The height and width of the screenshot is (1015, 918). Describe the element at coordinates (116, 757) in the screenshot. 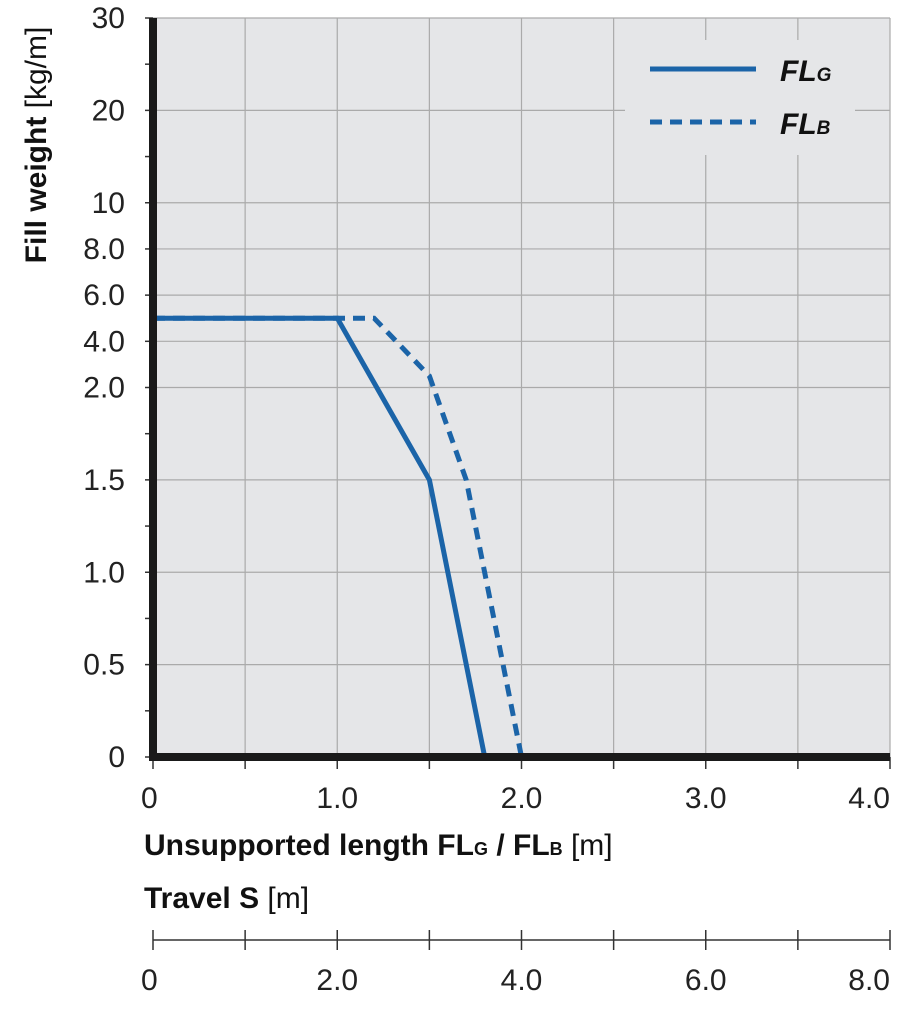

I see `y-tick-label: 0` at that location.